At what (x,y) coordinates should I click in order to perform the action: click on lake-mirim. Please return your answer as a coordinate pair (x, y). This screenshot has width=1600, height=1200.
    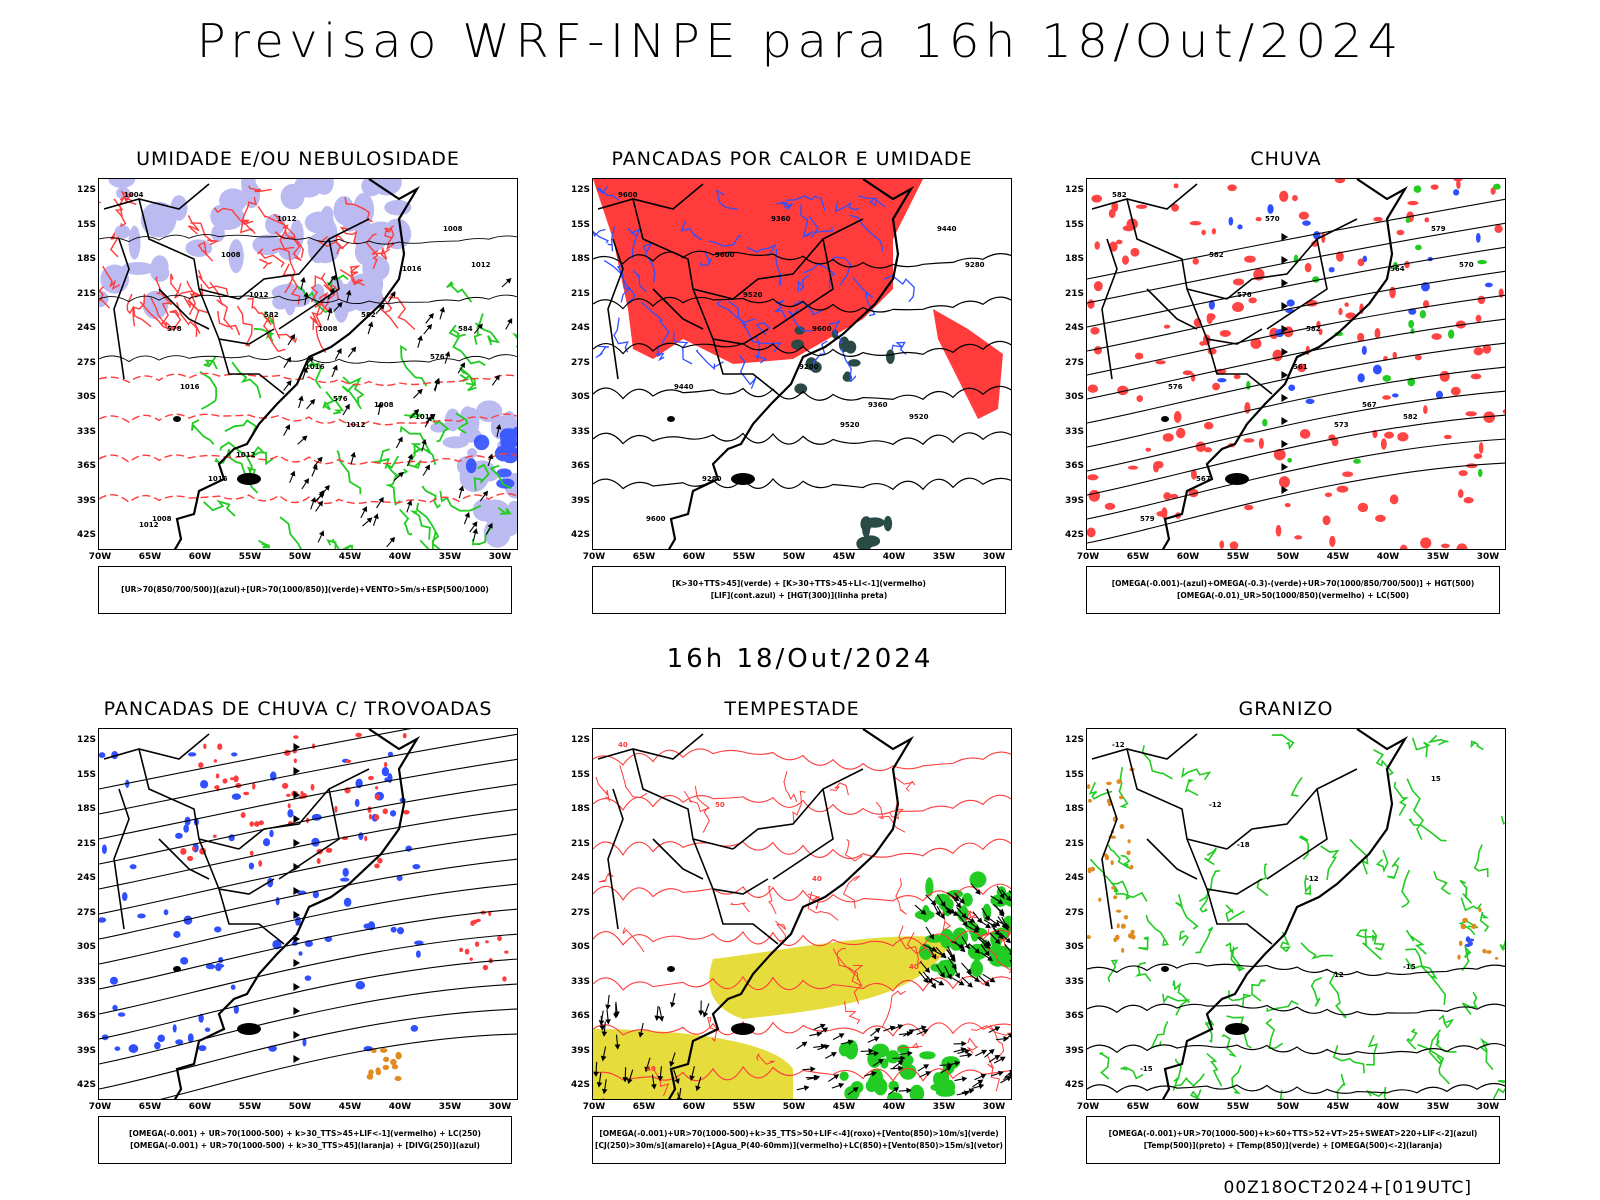
    Looking at the image, I should click on (249, 479).